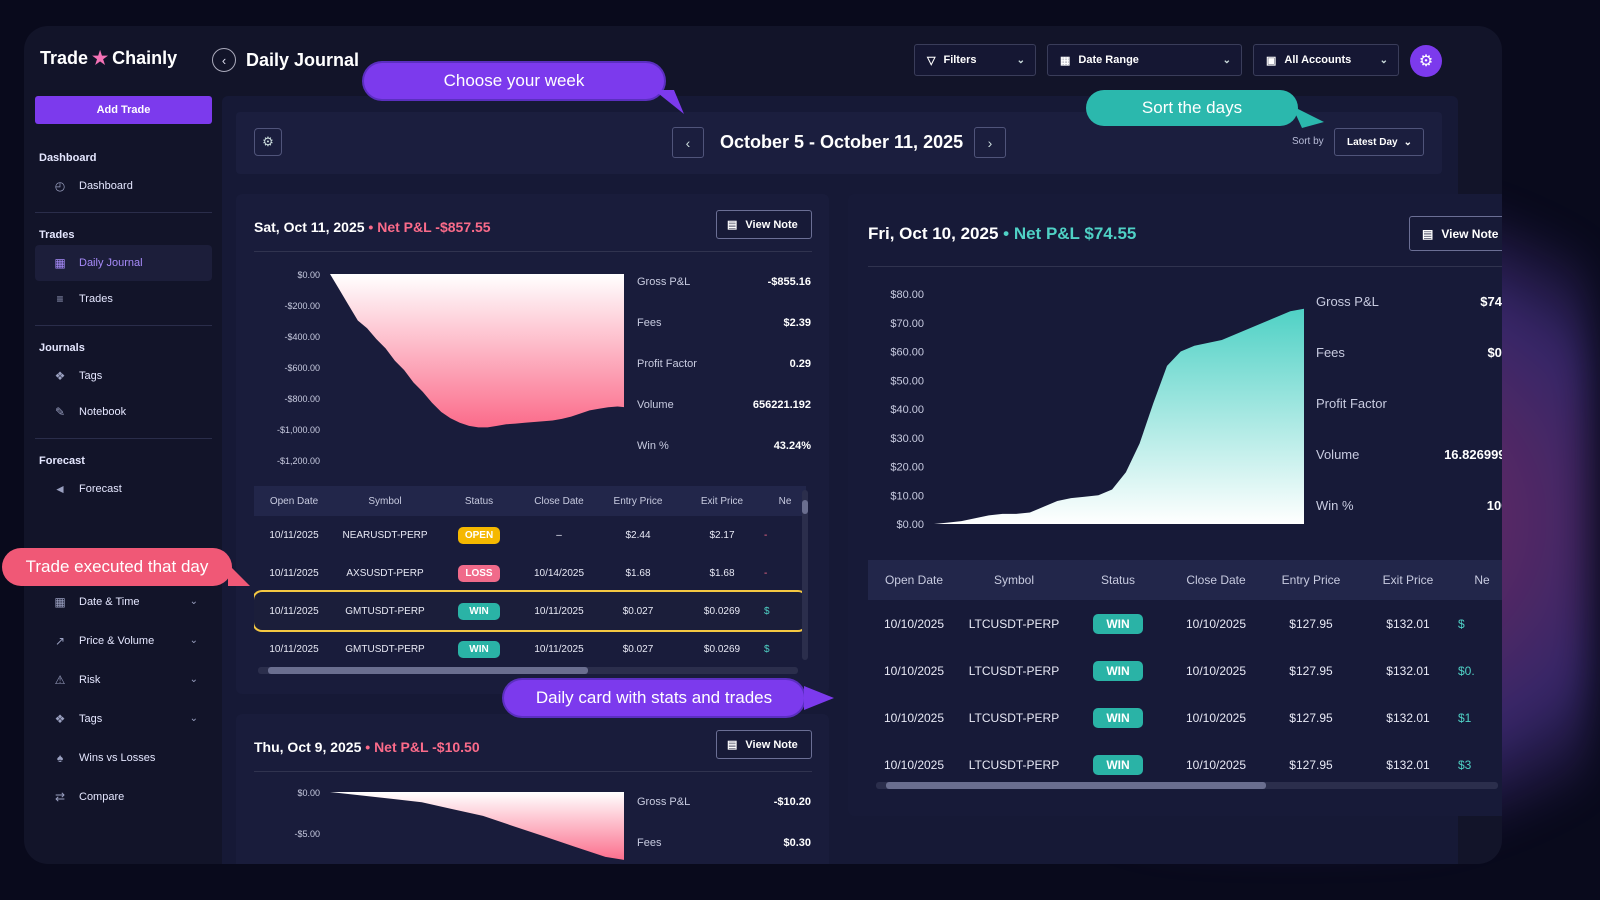  Describe the element at coordinates (842, 142) in the screenshot. I see `week-label: October 5 - October 11, 2025` at that location.